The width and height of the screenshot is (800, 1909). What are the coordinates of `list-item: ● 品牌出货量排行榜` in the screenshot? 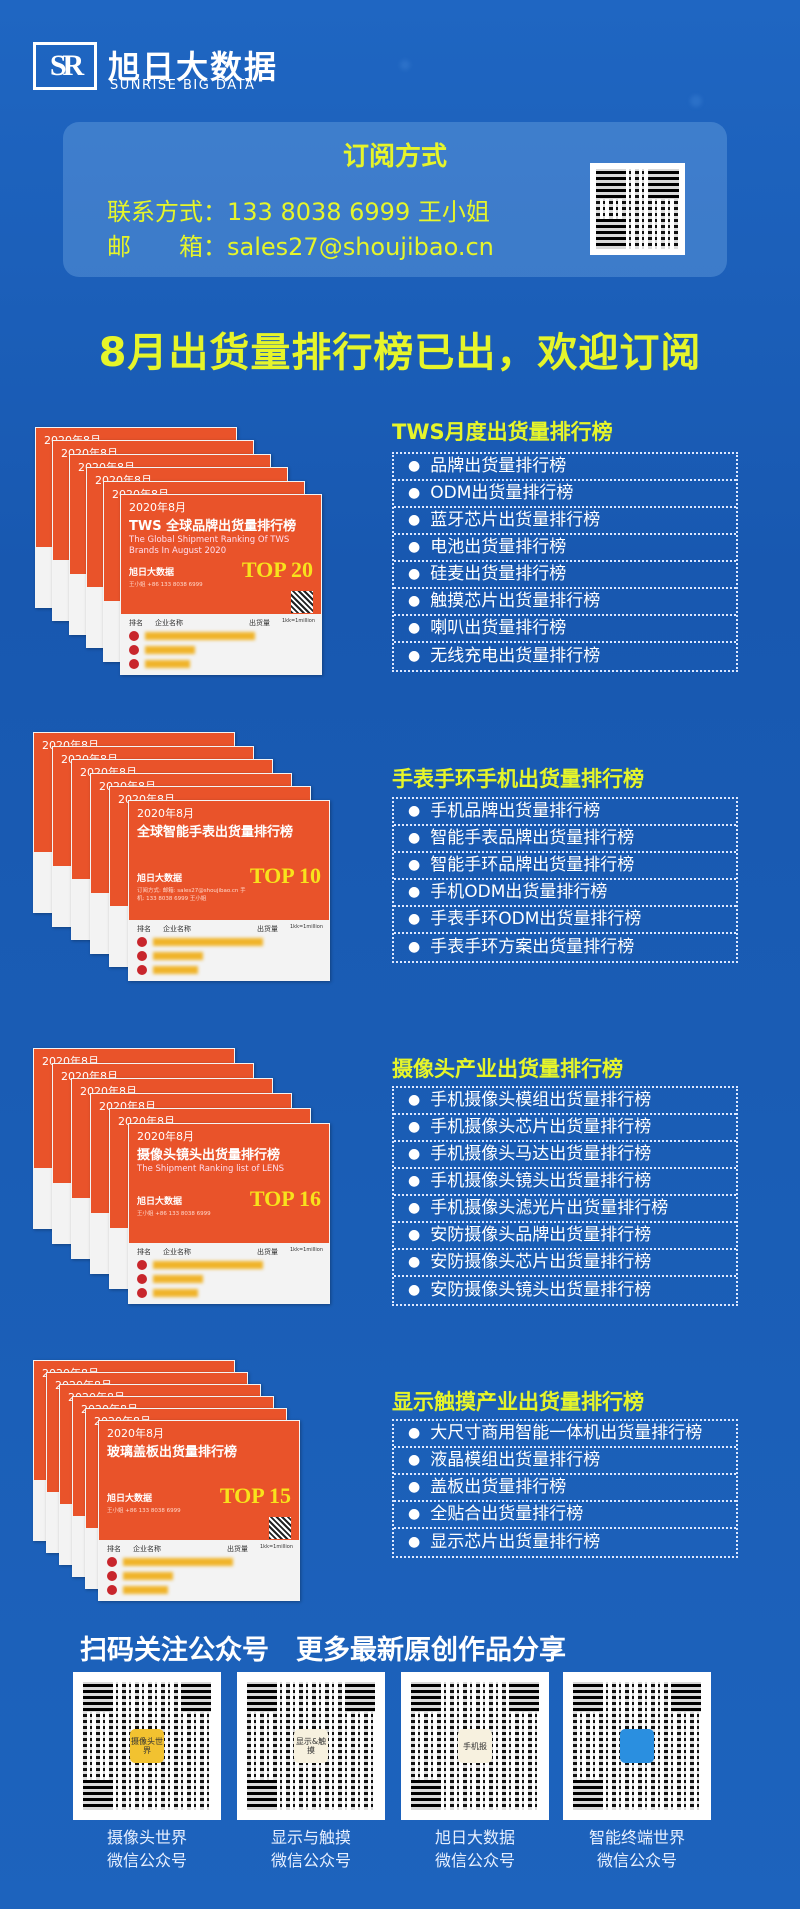 It's located at (565, 467).